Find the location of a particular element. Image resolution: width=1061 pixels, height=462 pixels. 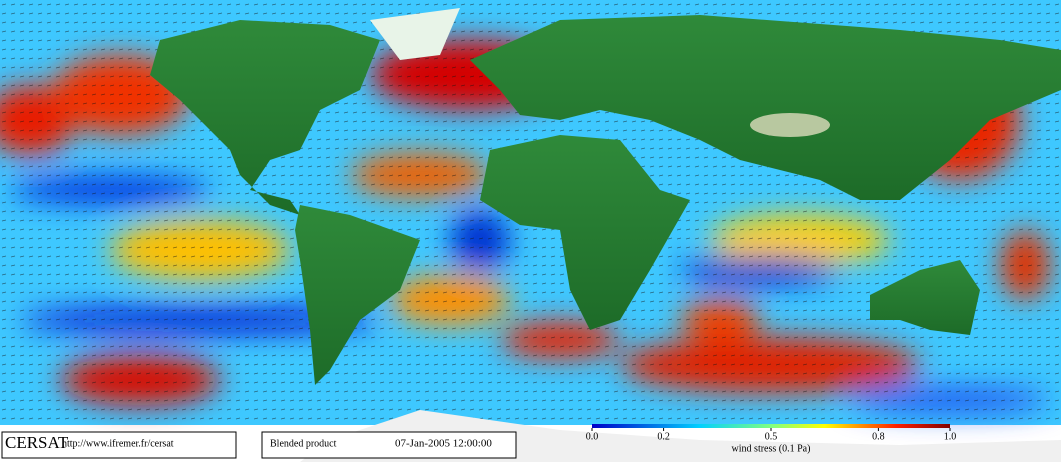

colorbar-tick-label: 0.8 is located at coordinates (878, 436).